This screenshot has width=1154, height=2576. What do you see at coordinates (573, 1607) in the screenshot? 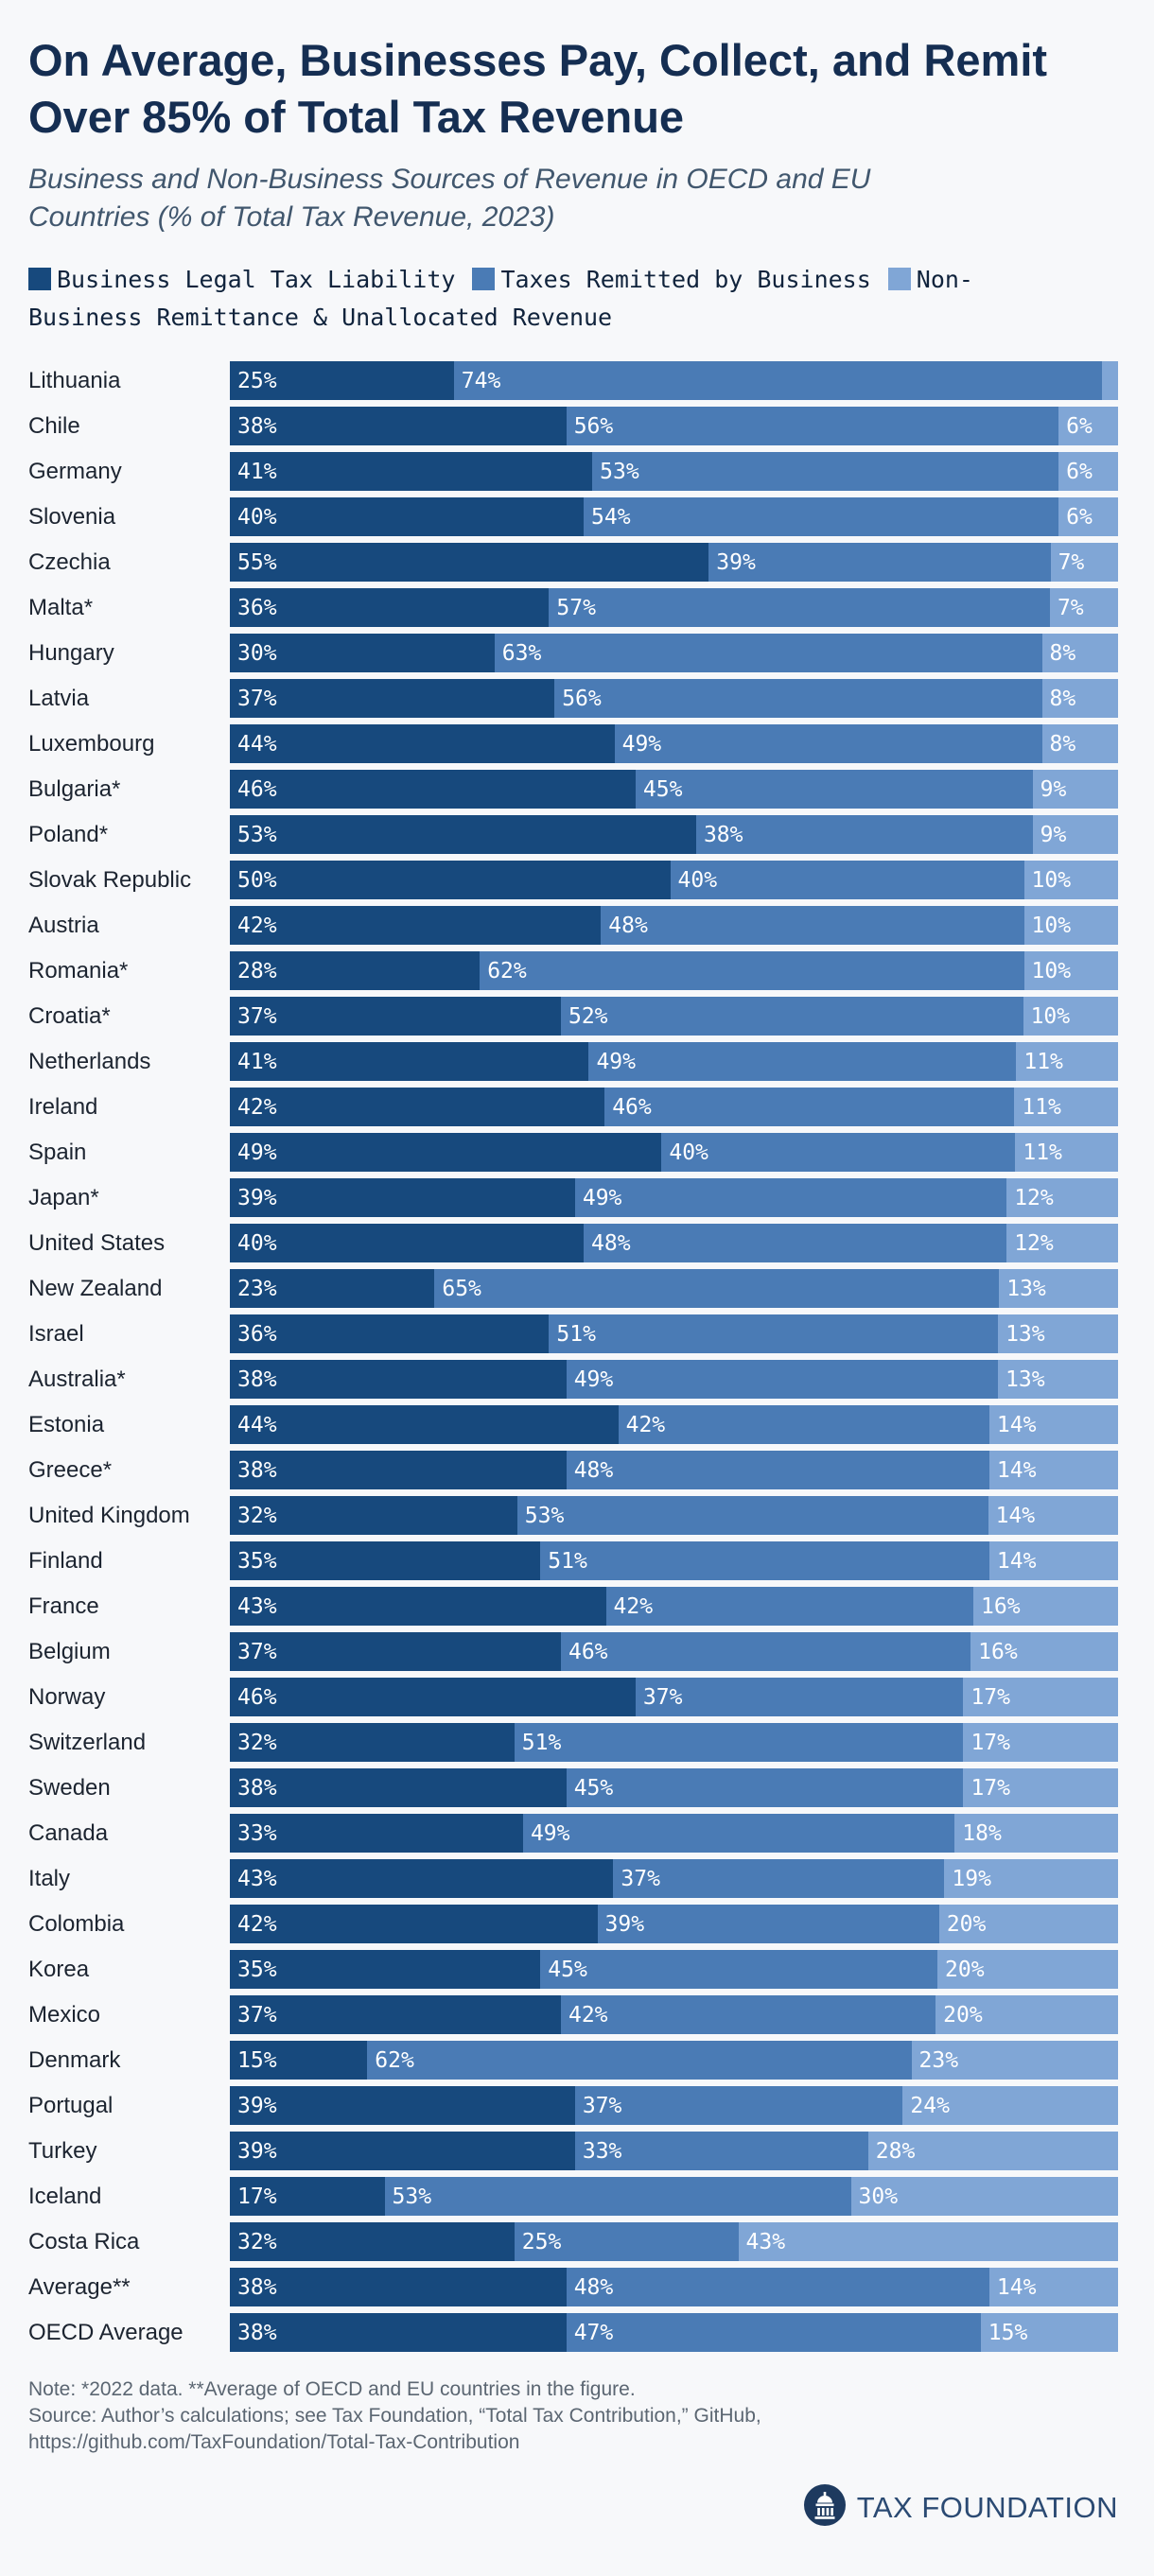
I see `table-row: France 43% 42% 16%` at bounding box center [573, 1607].